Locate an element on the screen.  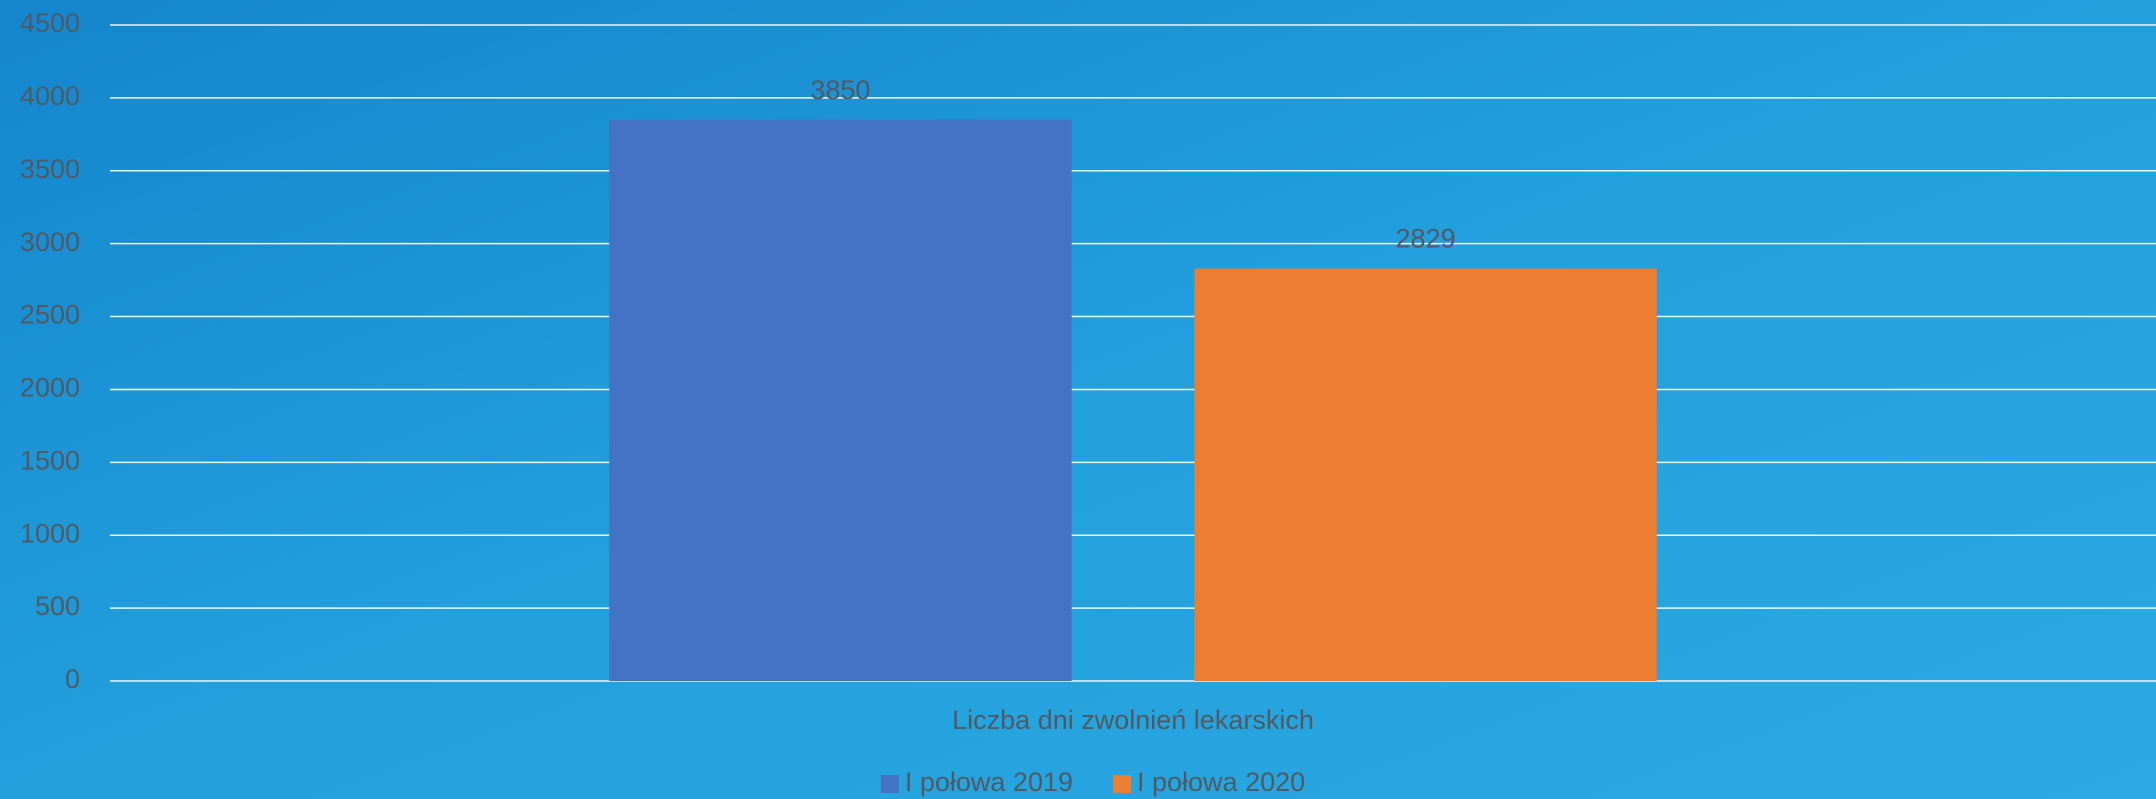
y-tick-label: 1500 is located at coordinates (50, 460).